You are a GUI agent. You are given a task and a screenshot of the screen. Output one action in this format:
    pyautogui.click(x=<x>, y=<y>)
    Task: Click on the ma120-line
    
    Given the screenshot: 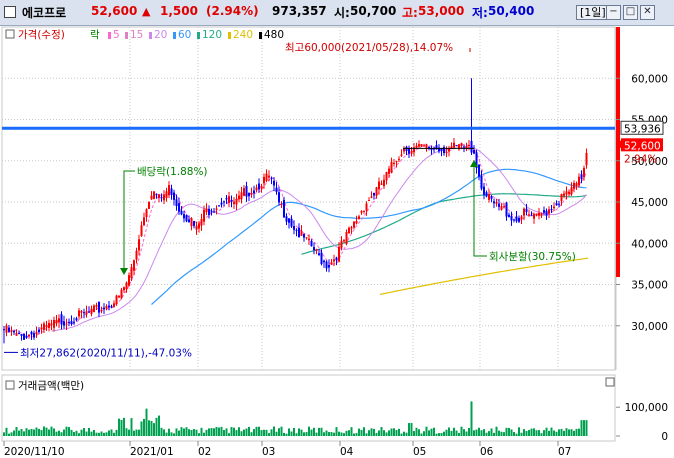 What is the action you would take?
    pyautogui.click(x=444, y=224)
    